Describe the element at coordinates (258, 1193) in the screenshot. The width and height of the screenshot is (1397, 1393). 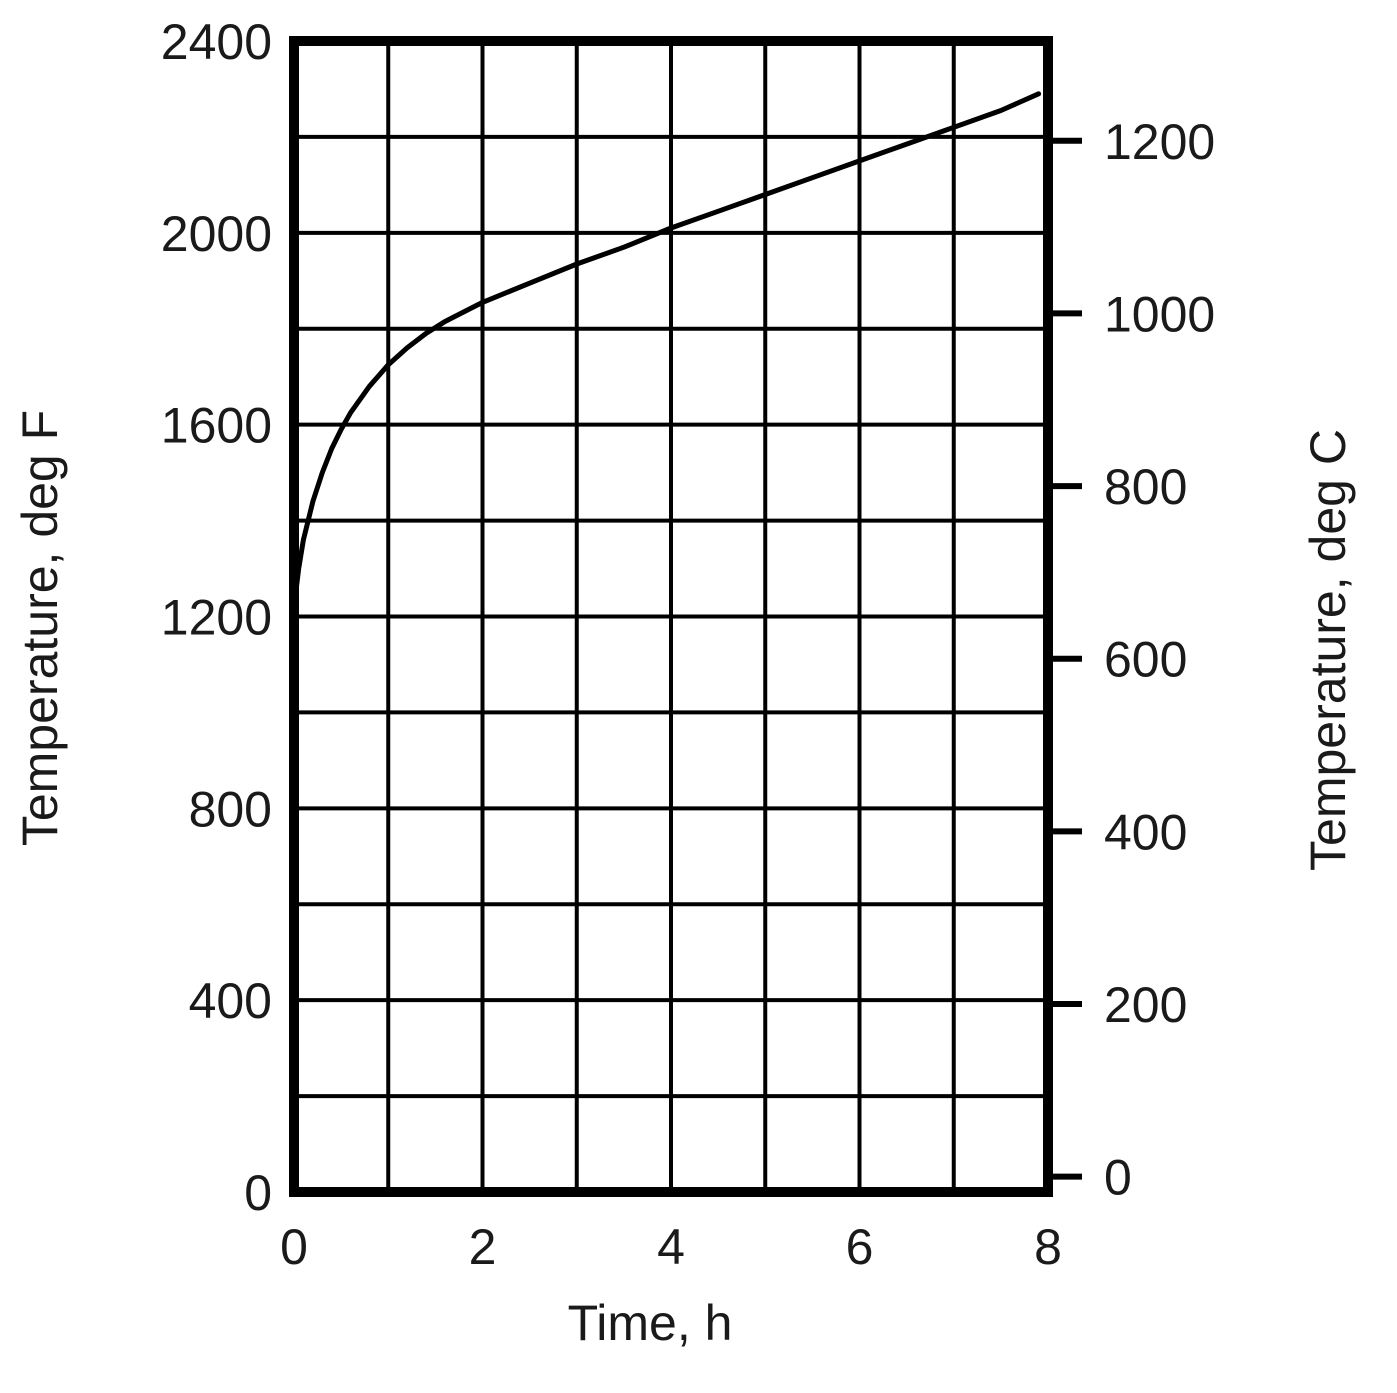
I see `y-tick-label: 0` at that location.